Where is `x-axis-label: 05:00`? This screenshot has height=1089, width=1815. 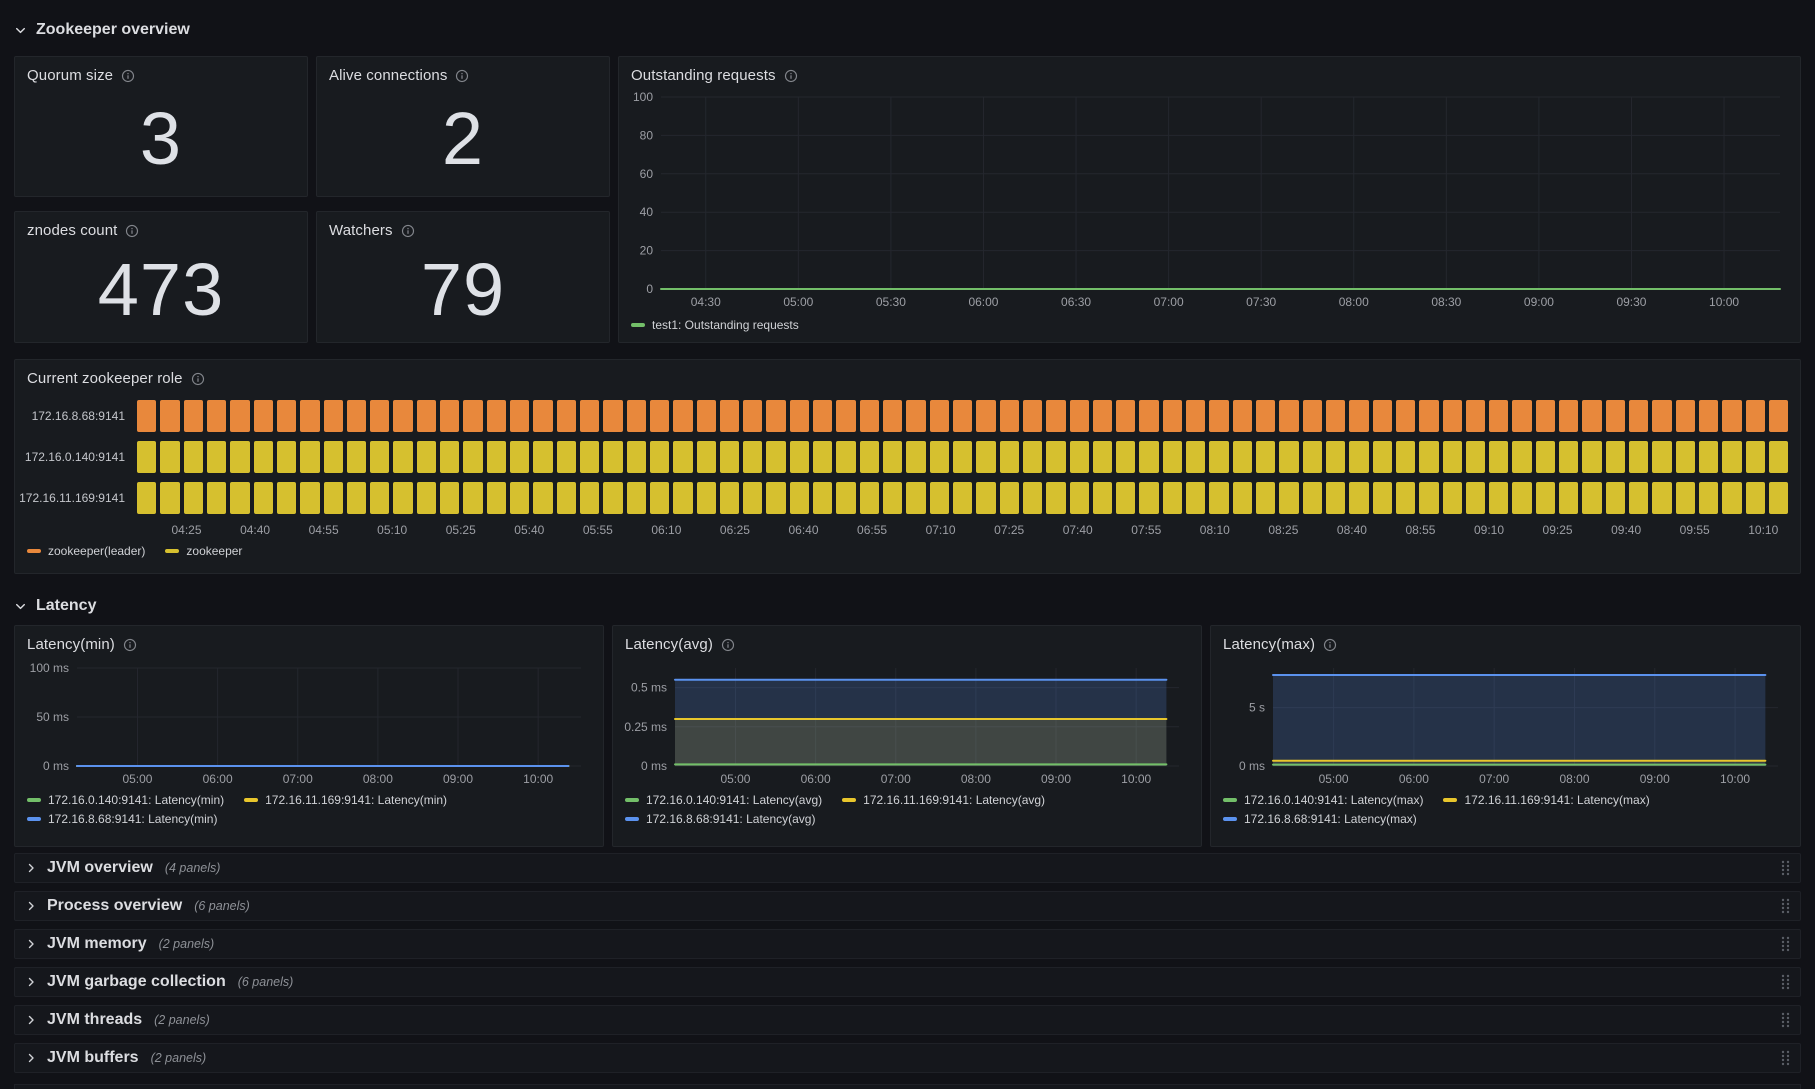
x-axis-label: 05:00 is located at coordinates (798, 302).